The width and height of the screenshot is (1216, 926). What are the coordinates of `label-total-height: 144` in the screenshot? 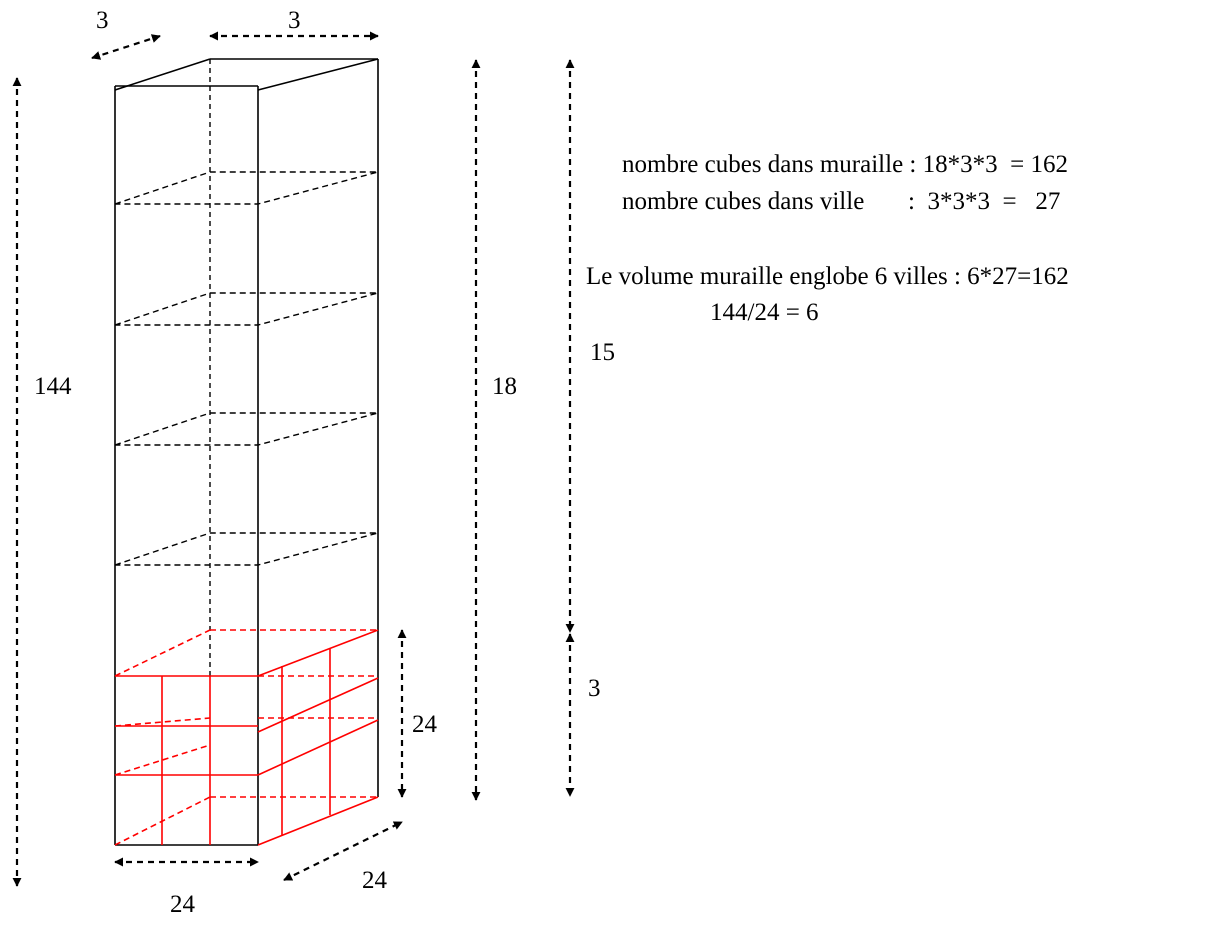 It's located at (53, 386).